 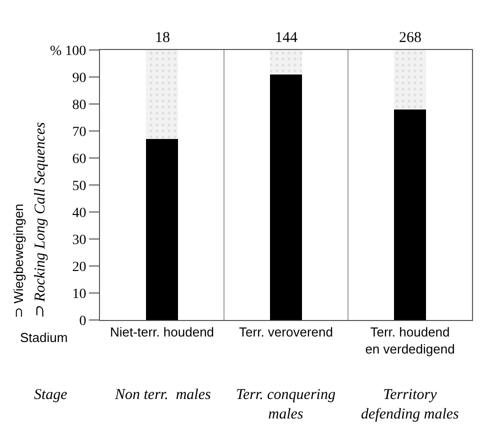 I want to click on y-tick-label: 10, so click(x=79, y=294).